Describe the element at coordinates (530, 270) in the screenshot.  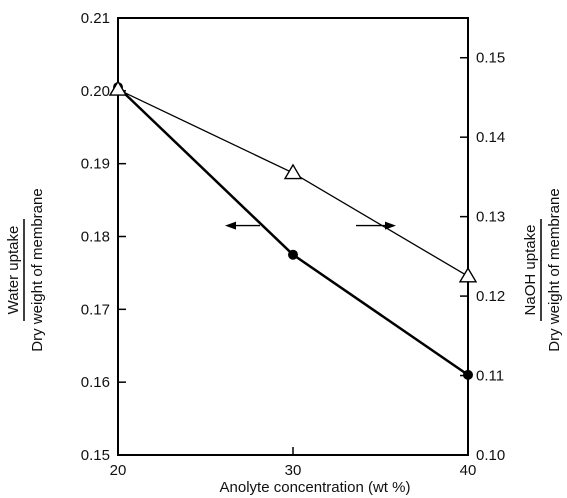
I see `right-axis-title-numerator: NaOH uptake` at that location.